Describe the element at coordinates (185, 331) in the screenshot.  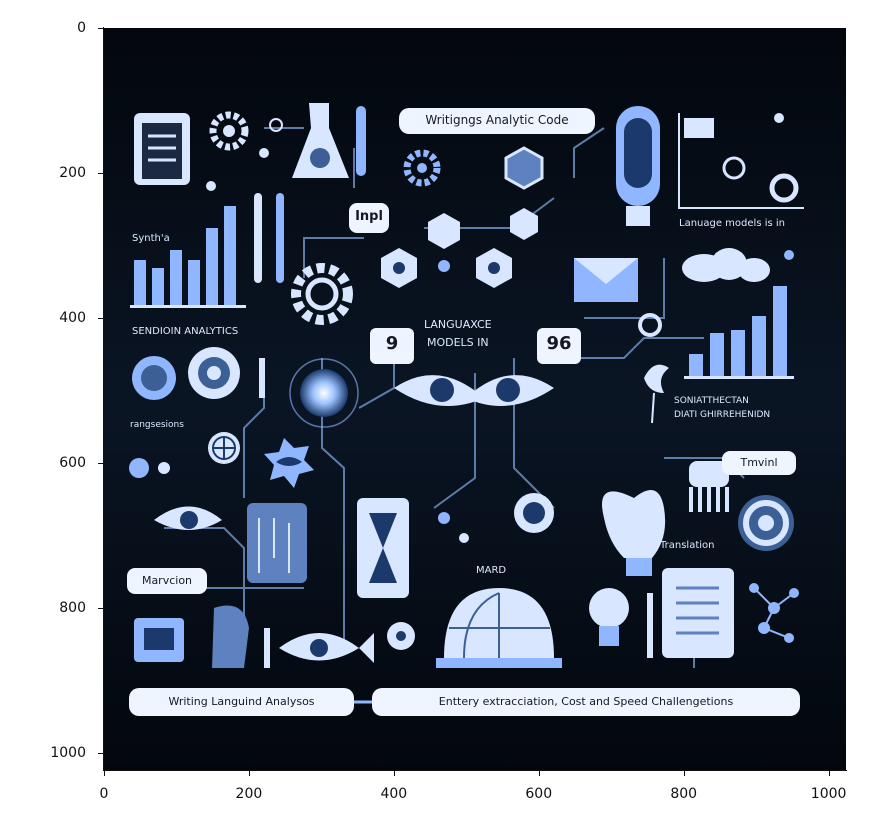
I see `sentiment-label: SENDIOIN ANALYTICS` at that location.